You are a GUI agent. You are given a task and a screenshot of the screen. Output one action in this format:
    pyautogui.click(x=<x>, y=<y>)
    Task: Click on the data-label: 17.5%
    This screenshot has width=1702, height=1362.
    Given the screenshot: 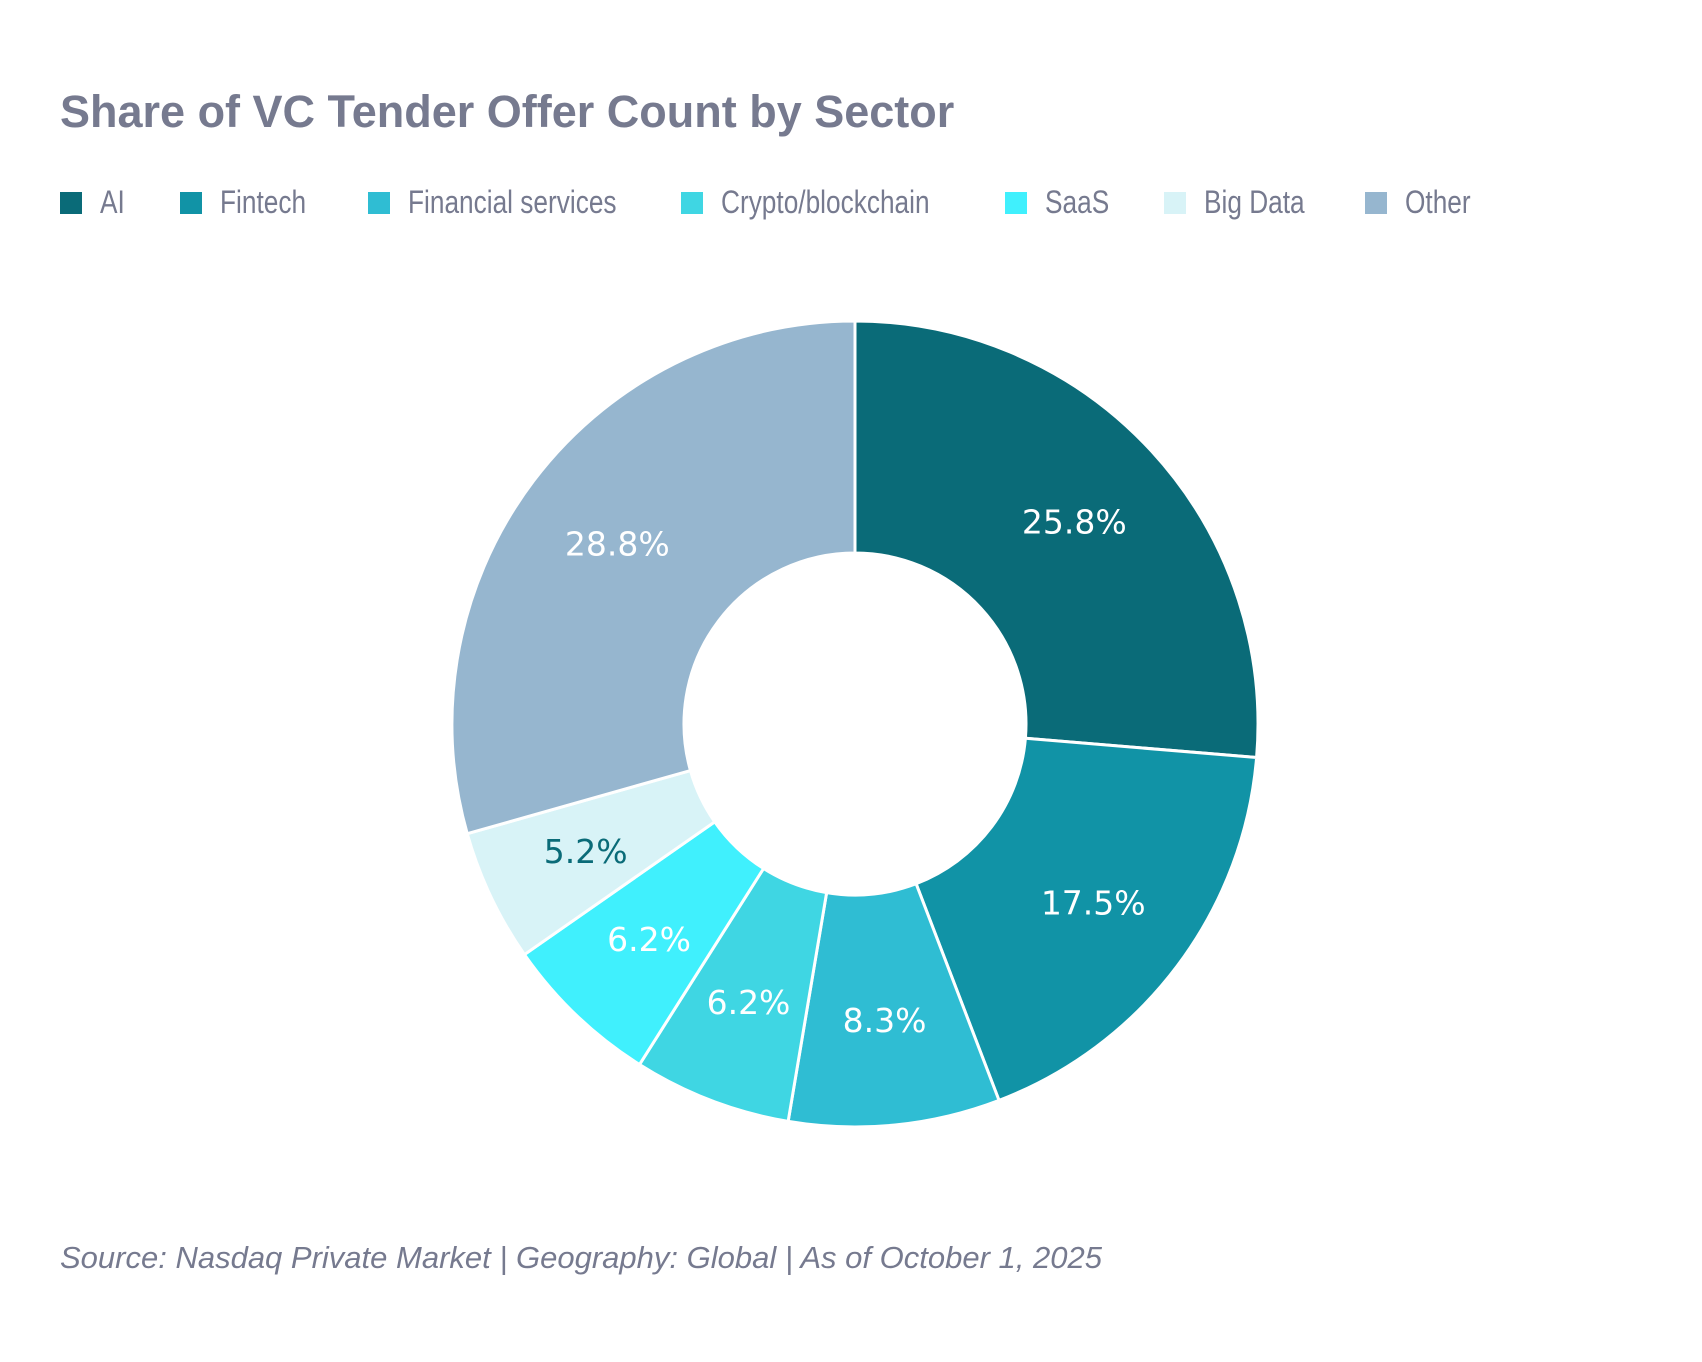 What is the action you would take?
    pyautogui.click(x=1093, y=903)
    